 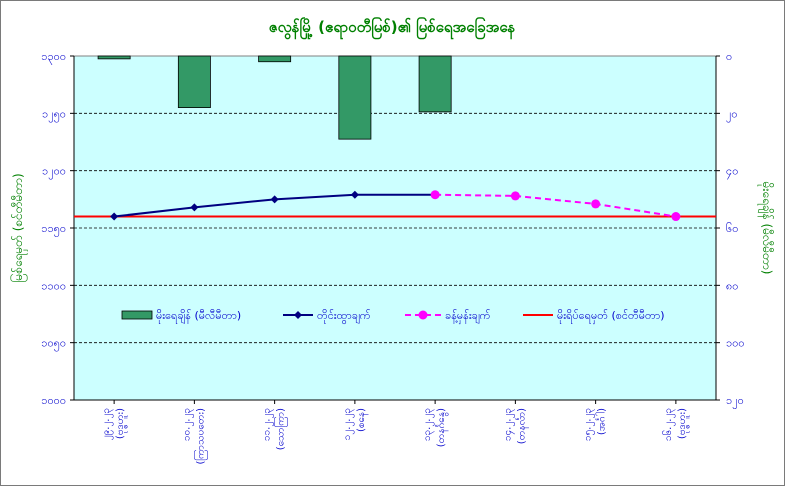 What do you see at coordinates (107, 424) in the screenshot?
I see `x-tick-label: ၂၉.၂.၂၃` at bounding box center [107, 424].